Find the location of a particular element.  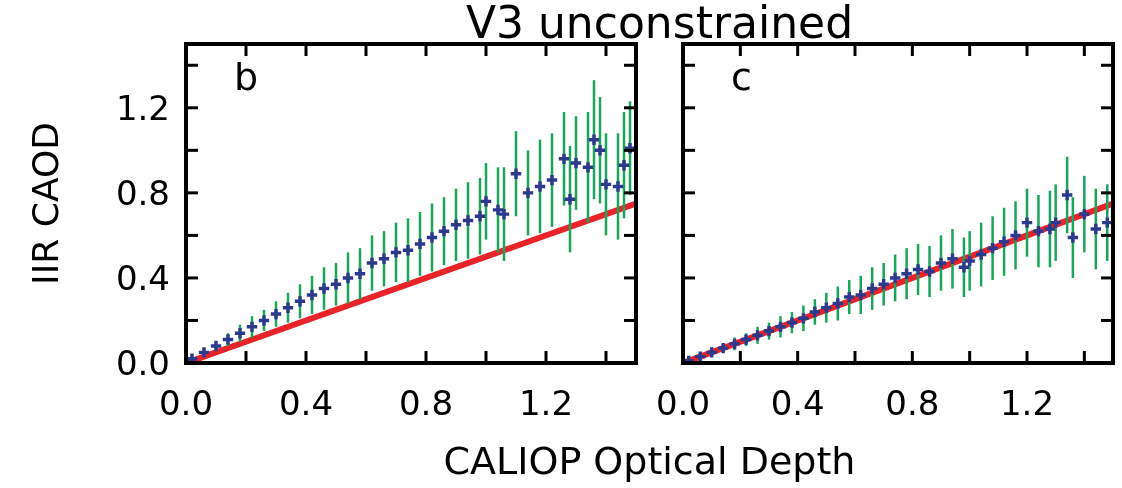

y-tick-label: 1.2 is located at coordinates (142, 107).